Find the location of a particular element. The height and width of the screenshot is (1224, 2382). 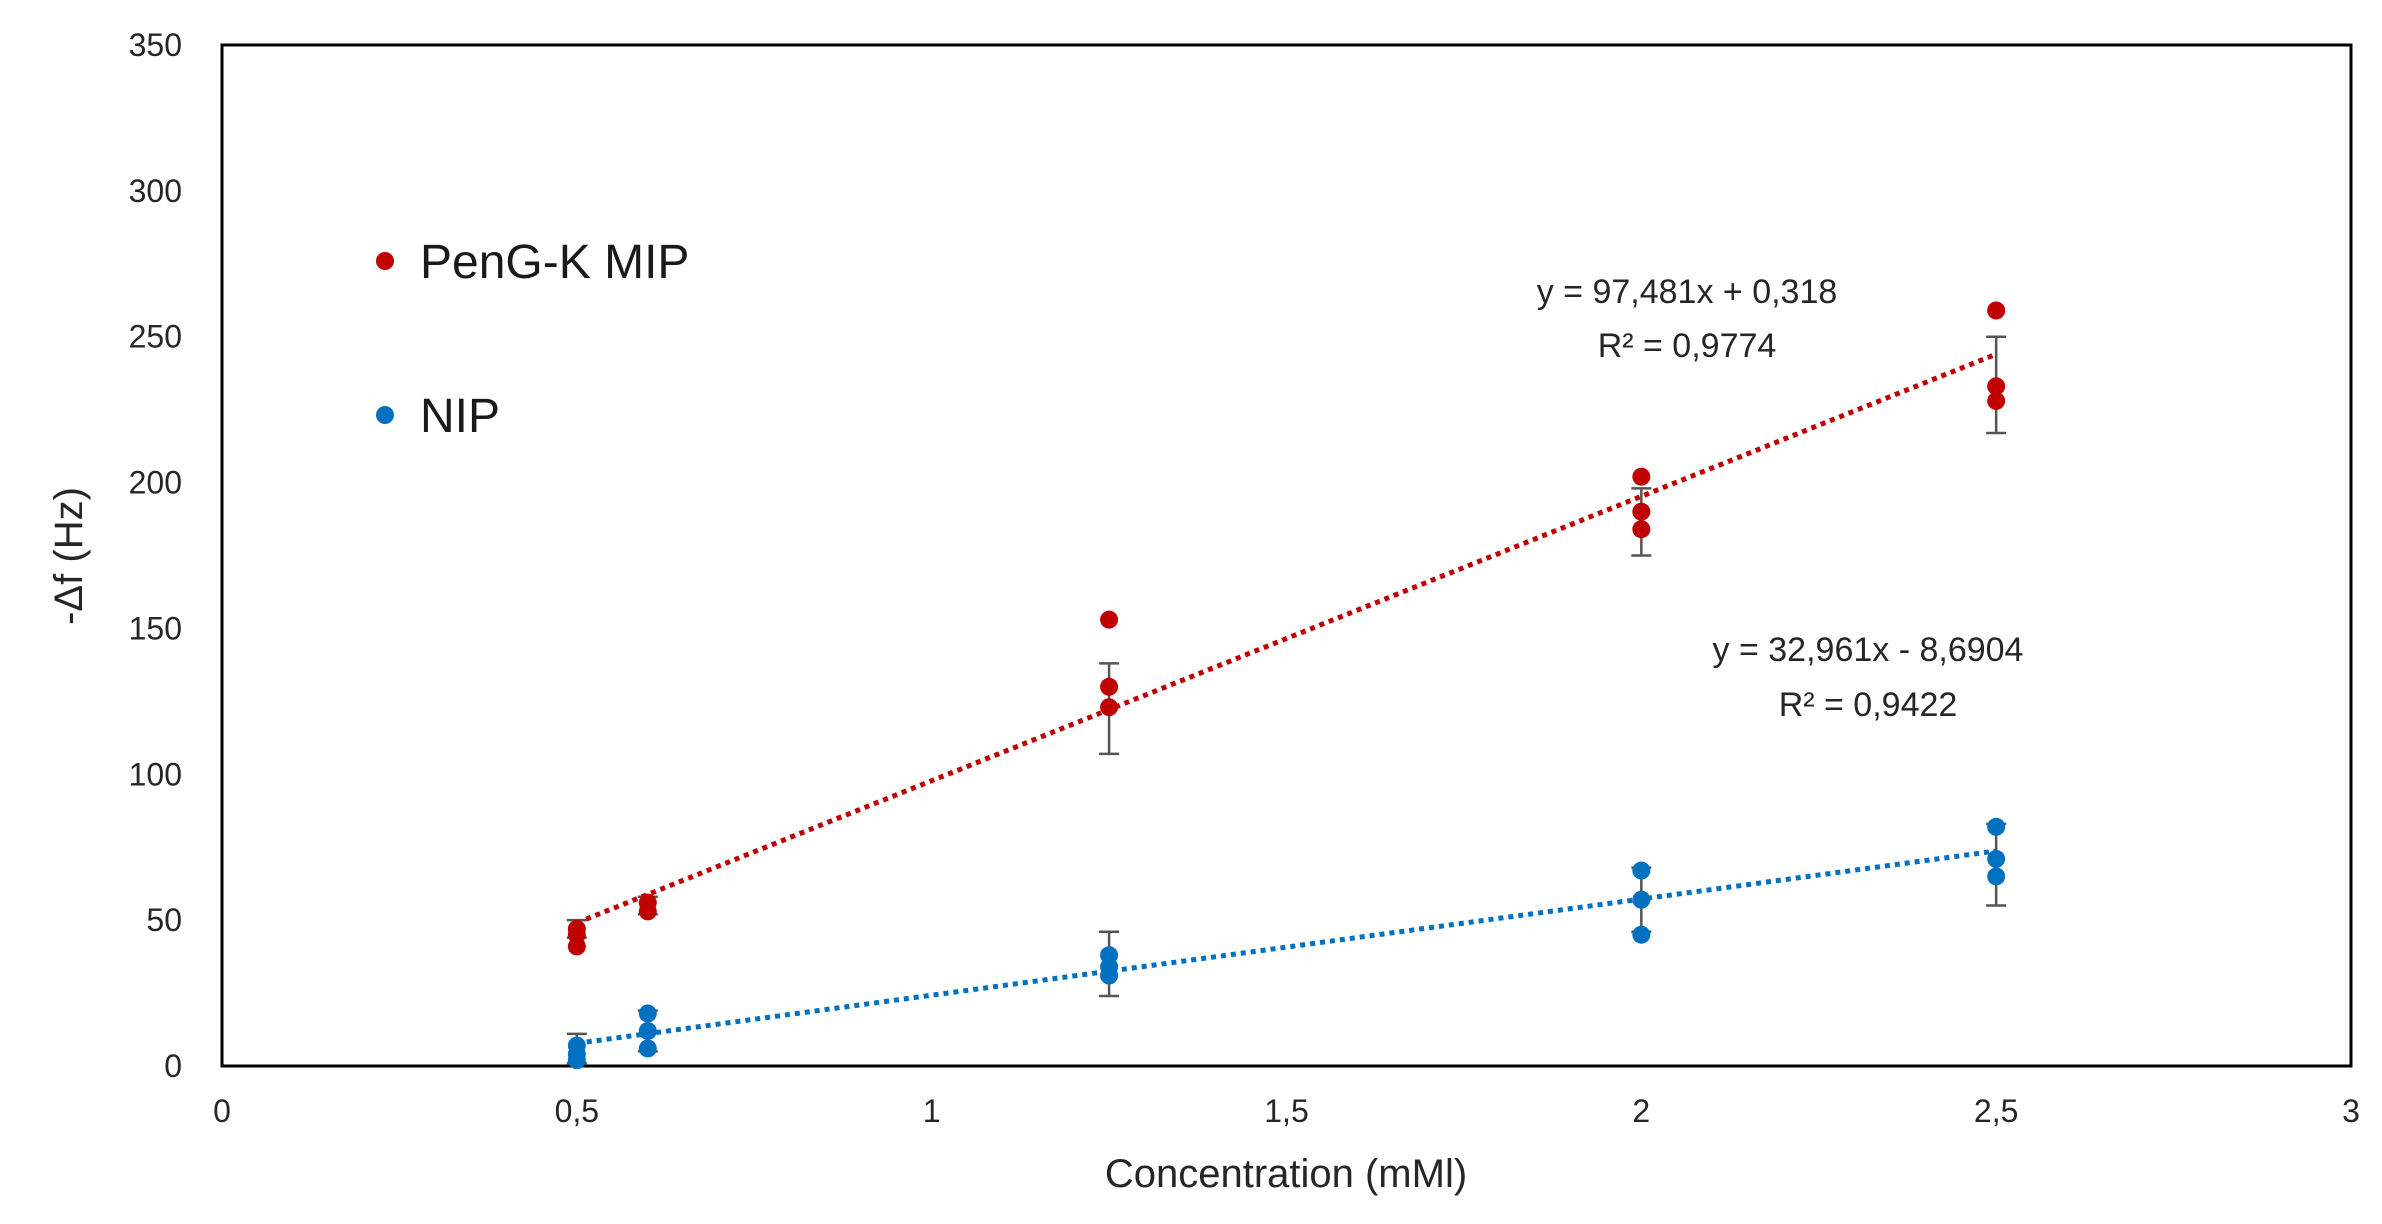

nip-trendline is located at coordinates (1286, 947).